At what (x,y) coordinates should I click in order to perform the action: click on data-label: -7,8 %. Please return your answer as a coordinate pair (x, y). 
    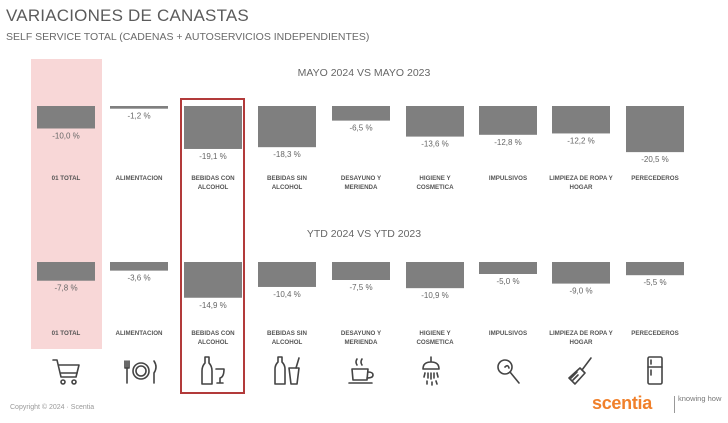
    Looking at the image, I should click on (65, 288).